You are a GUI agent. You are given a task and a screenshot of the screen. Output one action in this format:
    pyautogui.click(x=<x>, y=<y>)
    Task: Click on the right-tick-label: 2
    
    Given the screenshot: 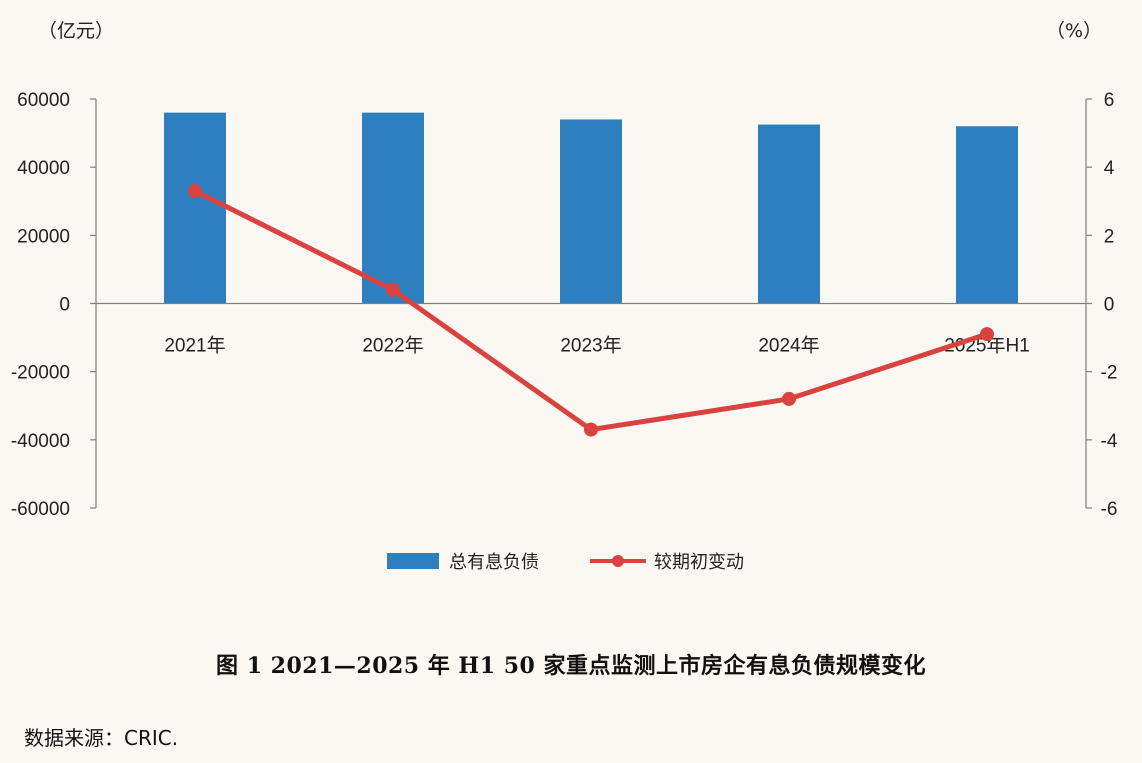 What is the action you would take?
    pyautogui.click(x=1109, y=236)
    